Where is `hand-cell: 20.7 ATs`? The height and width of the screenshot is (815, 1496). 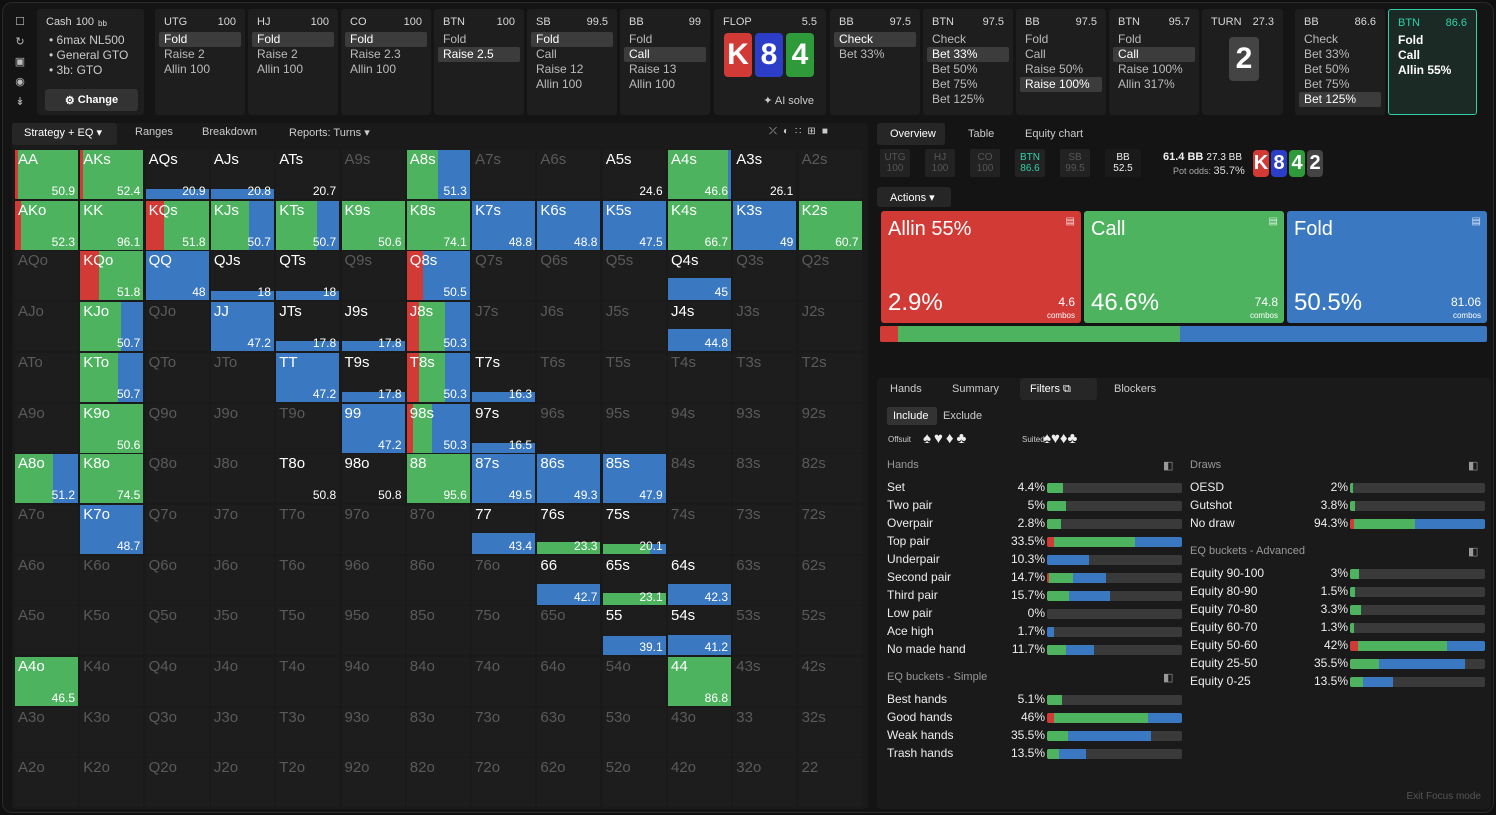 hand-cell: 20.7 ATs is located at coordinates (308, 174).